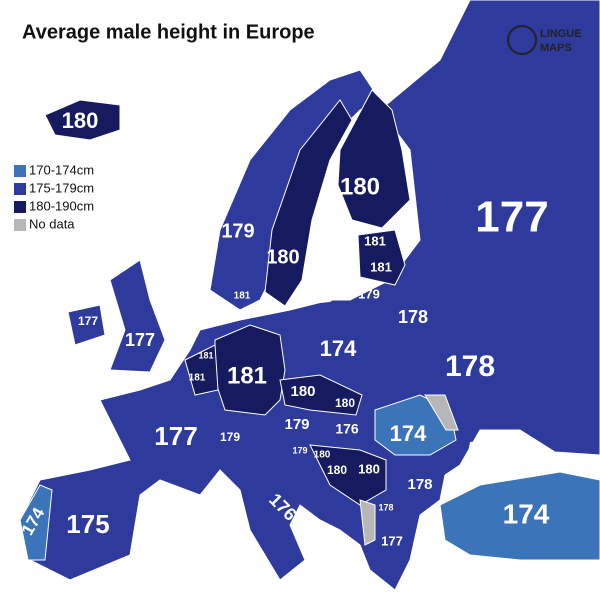  Describe the element at coordinates (201, 370) in the screenshot. I see `benelux` at that location.